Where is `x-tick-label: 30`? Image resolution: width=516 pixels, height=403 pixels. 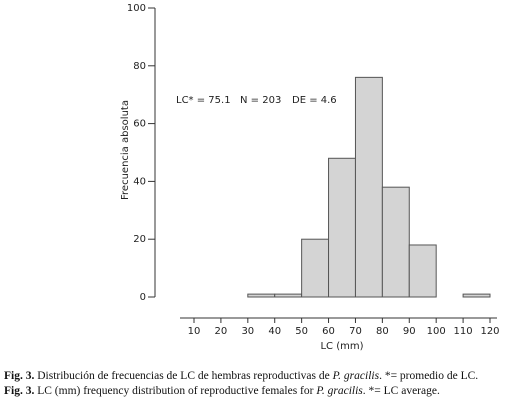 x-tick-label: 30 is located at coordinates (247, 331).